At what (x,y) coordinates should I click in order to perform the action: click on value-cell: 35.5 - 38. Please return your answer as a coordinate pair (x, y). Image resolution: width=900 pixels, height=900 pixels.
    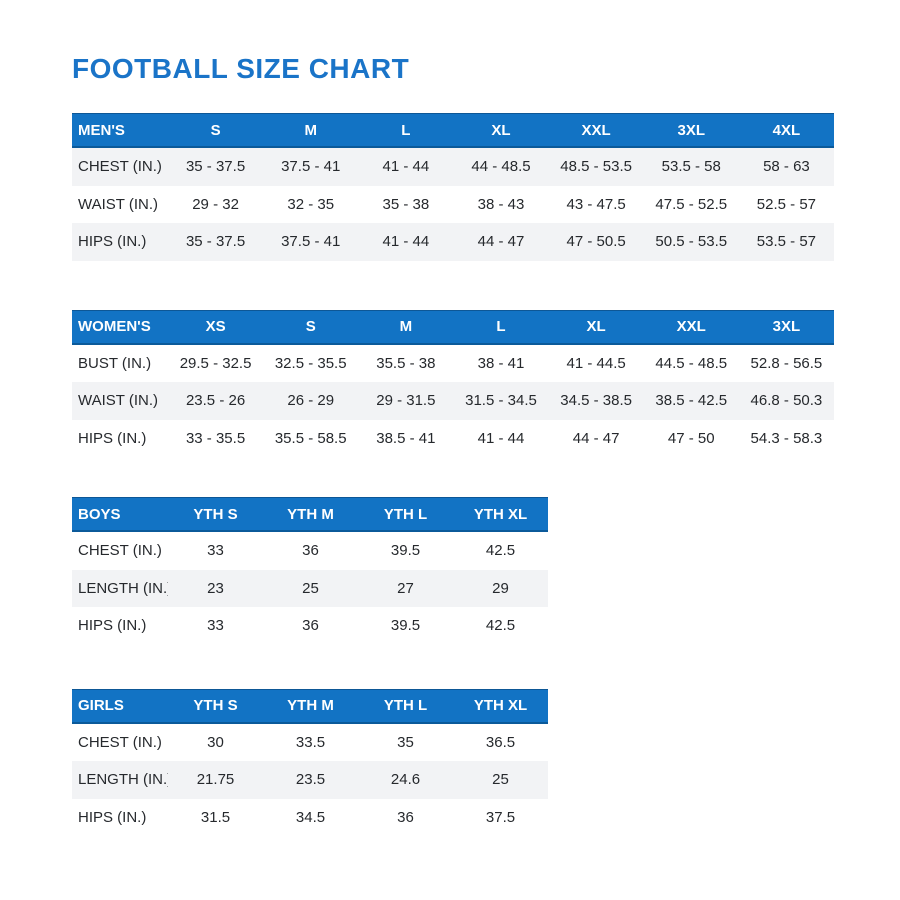
    Looking at the image, I should click on (406, 363).